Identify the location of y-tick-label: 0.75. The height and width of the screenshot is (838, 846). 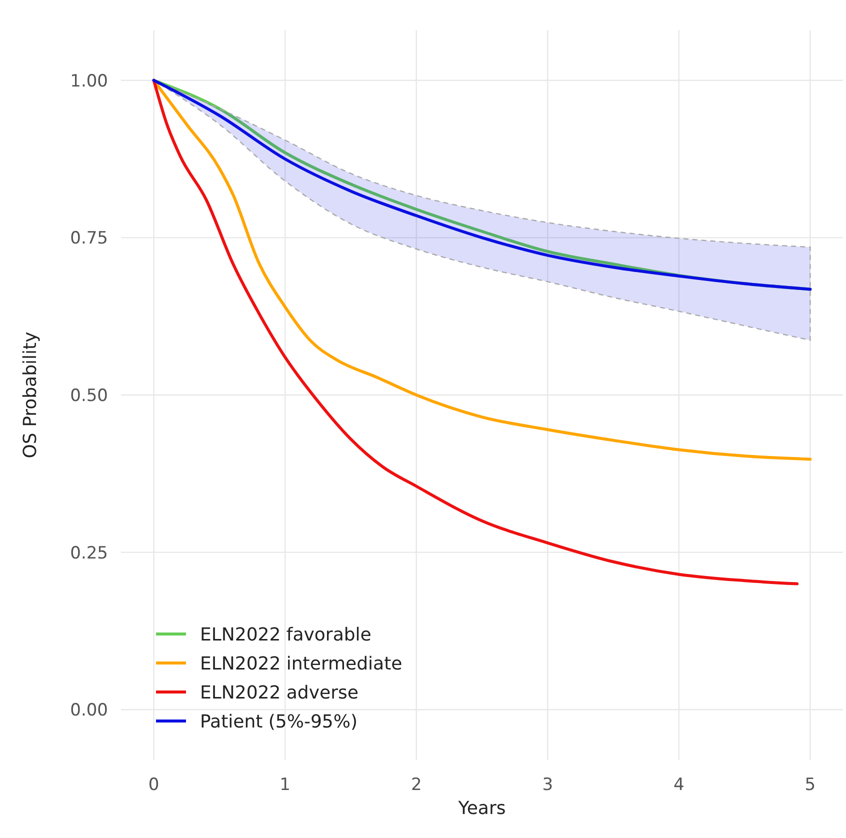
(89, 238).